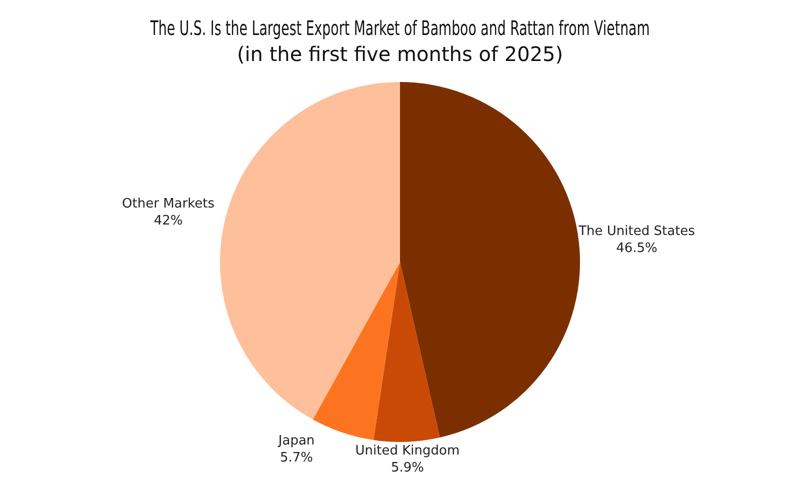 Image resolution: width=800 pixels, height=500 pixels. I want to click on slice-label: Other Markets, so click(168, 204).